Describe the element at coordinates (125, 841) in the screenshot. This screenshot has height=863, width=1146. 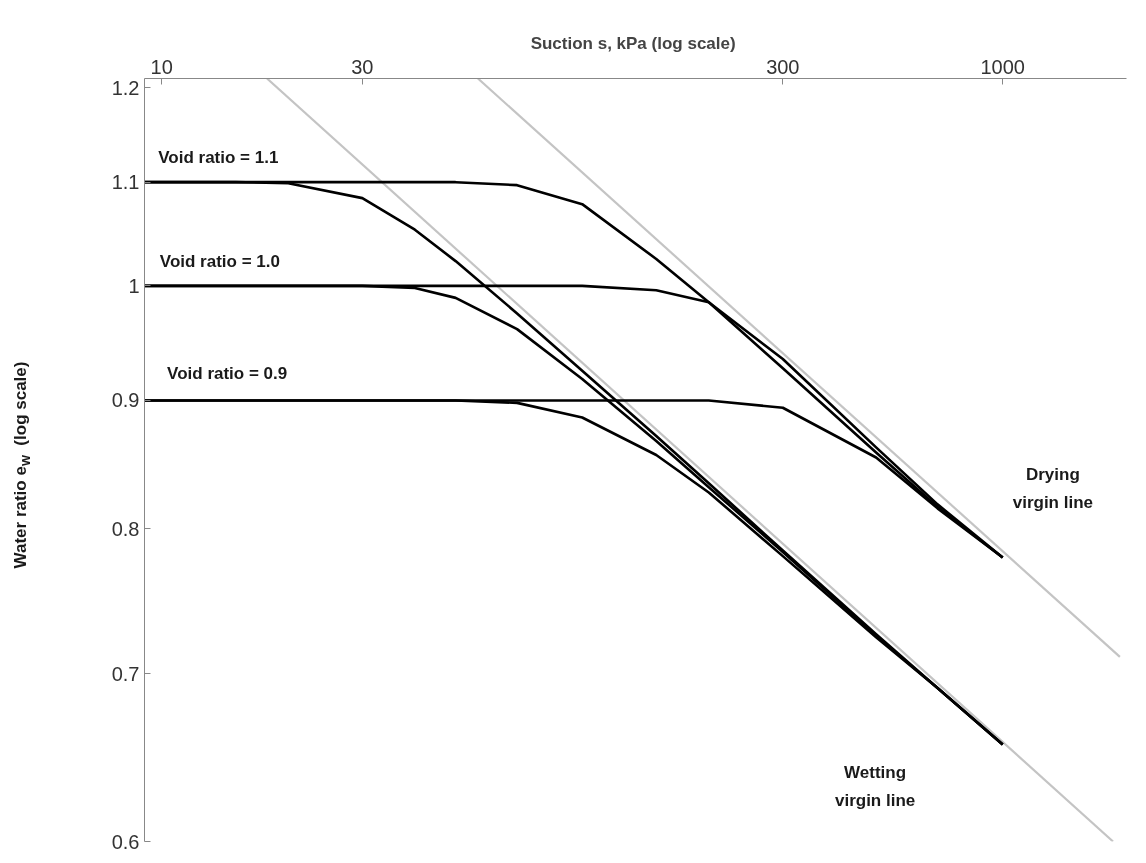
I see `y-tick-label: 0.6` at that location.